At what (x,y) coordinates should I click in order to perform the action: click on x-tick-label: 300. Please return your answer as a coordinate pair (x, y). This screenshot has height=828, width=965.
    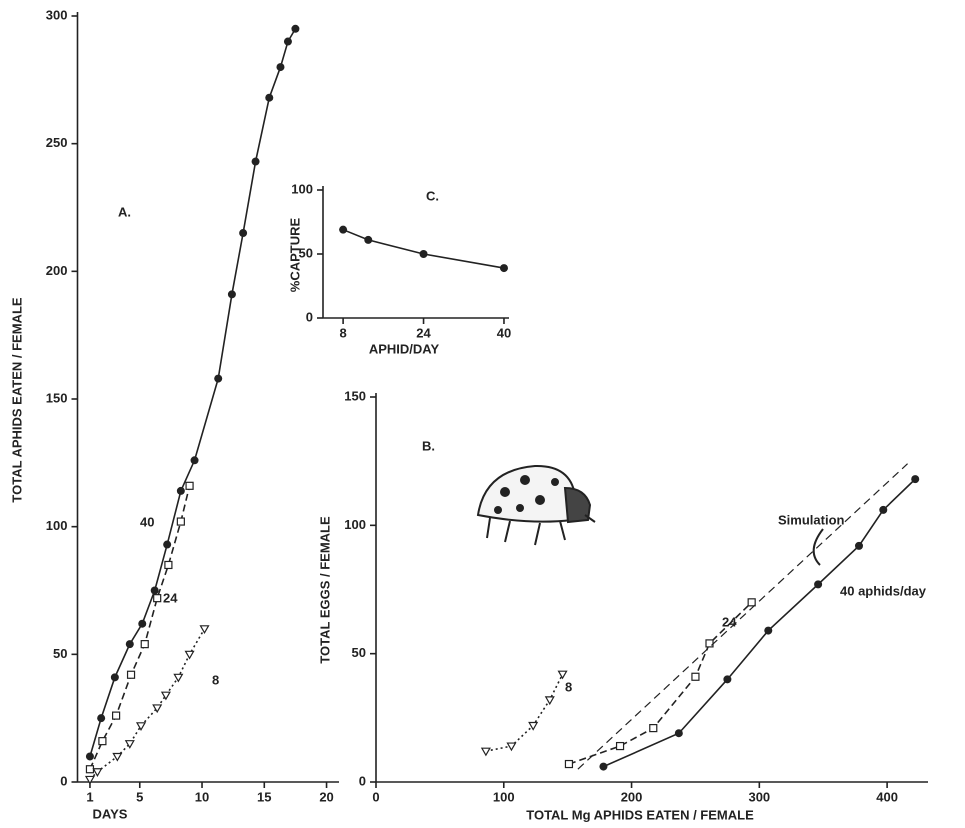
    Looking at the image, I should click on (759, 796).